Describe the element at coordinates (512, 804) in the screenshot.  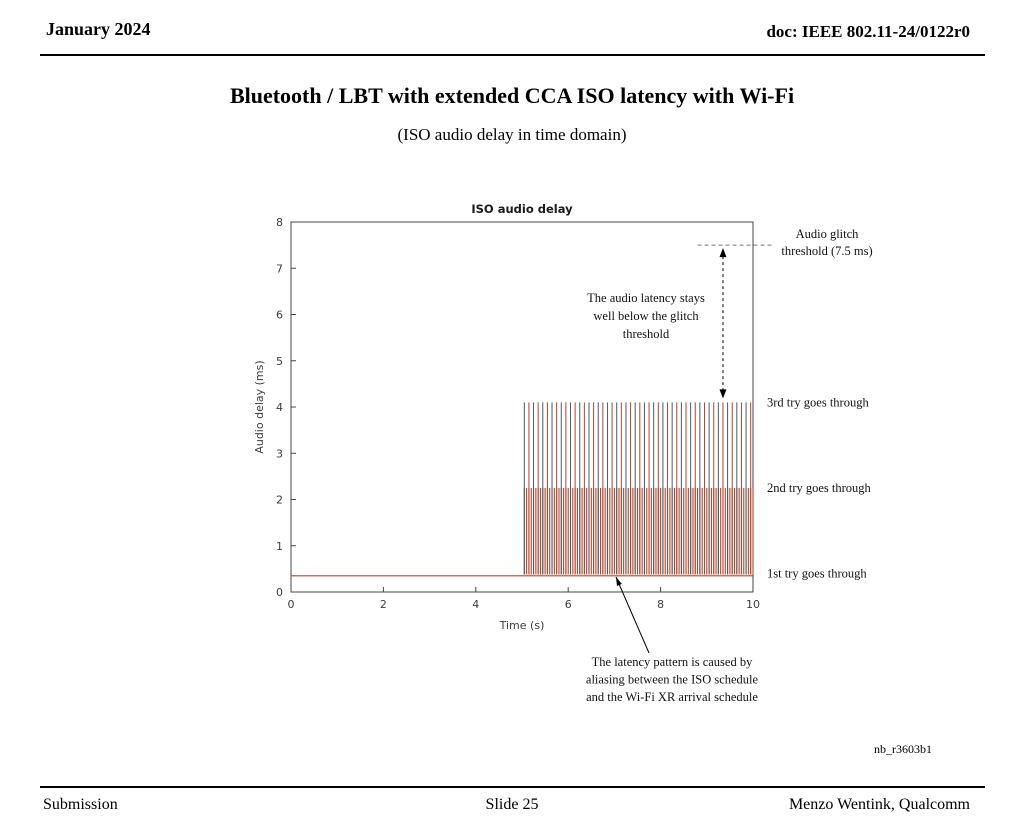
I see `footer-slide-number: Slide 25` at that location.